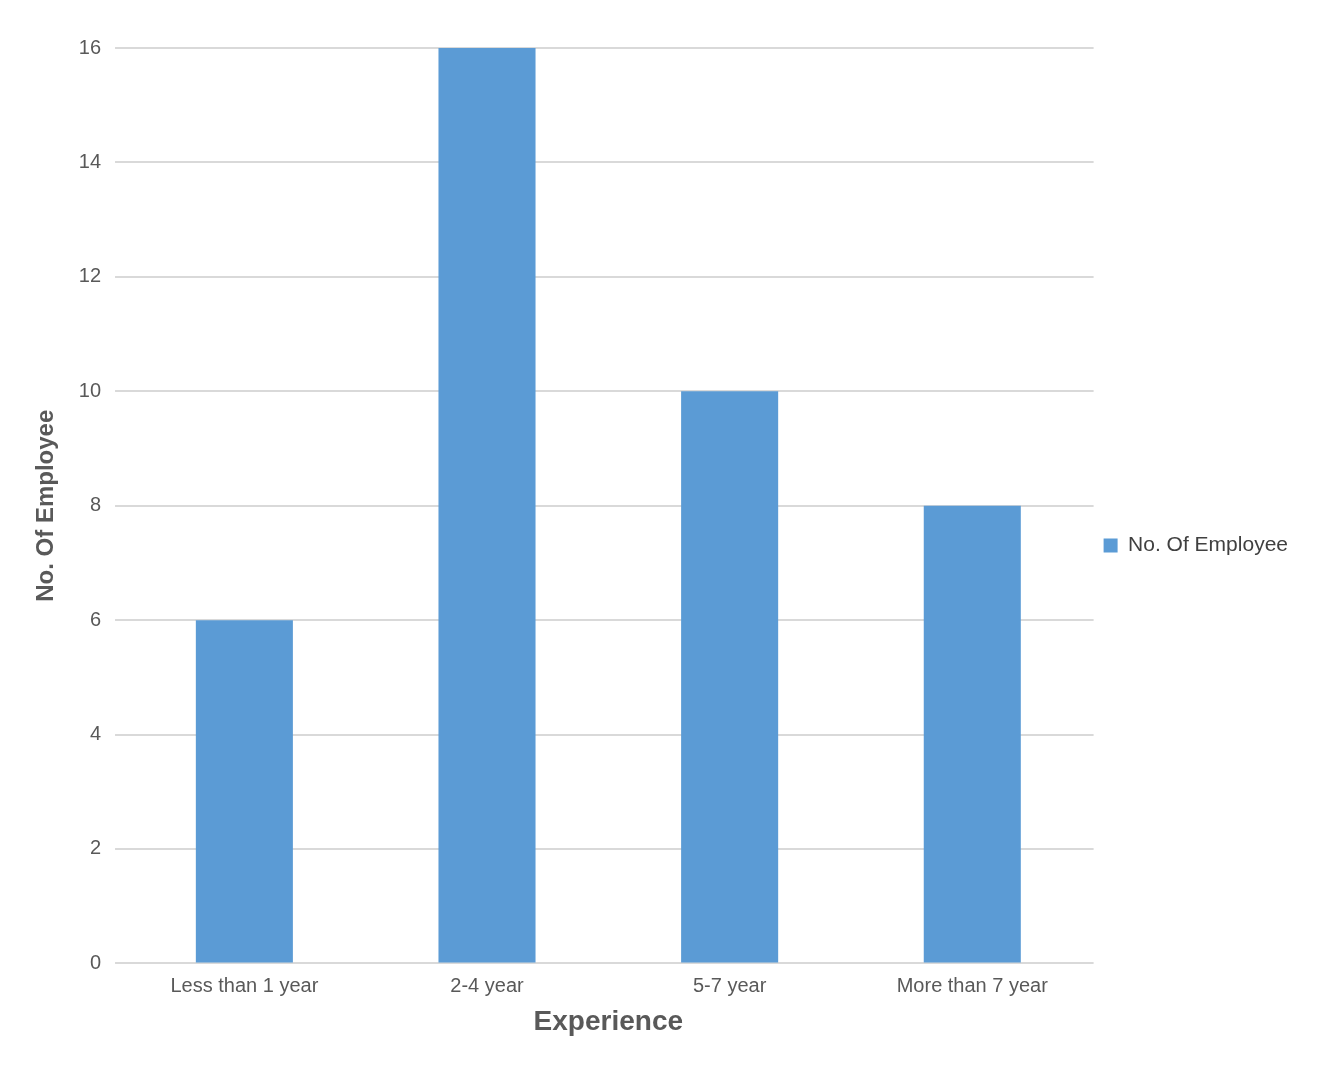 This screenshot has height=1075, width=1319. I want to click on y-tick-label: 12, so click(90, 275).